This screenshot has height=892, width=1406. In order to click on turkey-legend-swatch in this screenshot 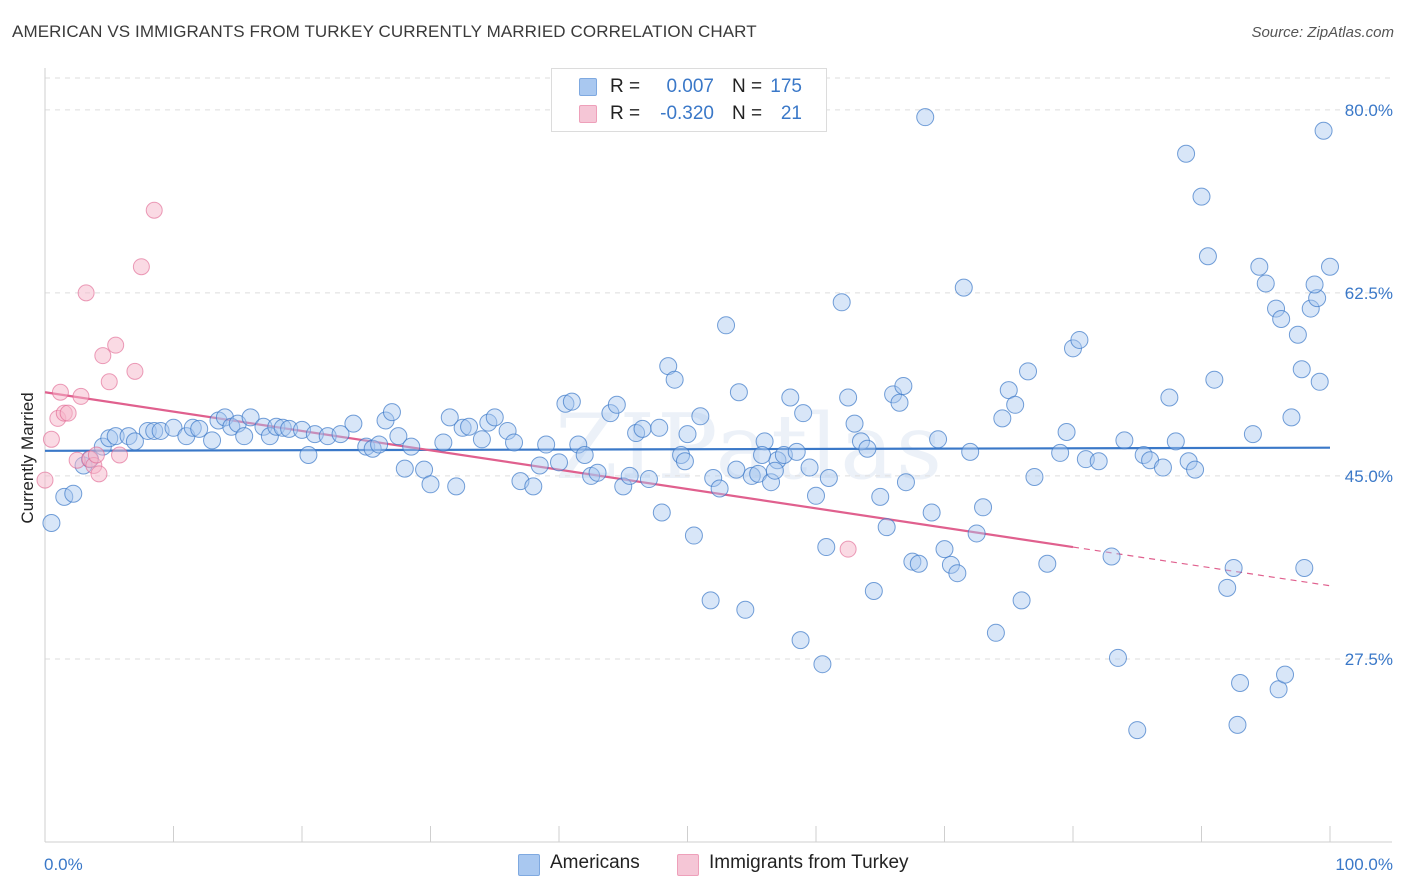, I will do `click(688, 865)`.